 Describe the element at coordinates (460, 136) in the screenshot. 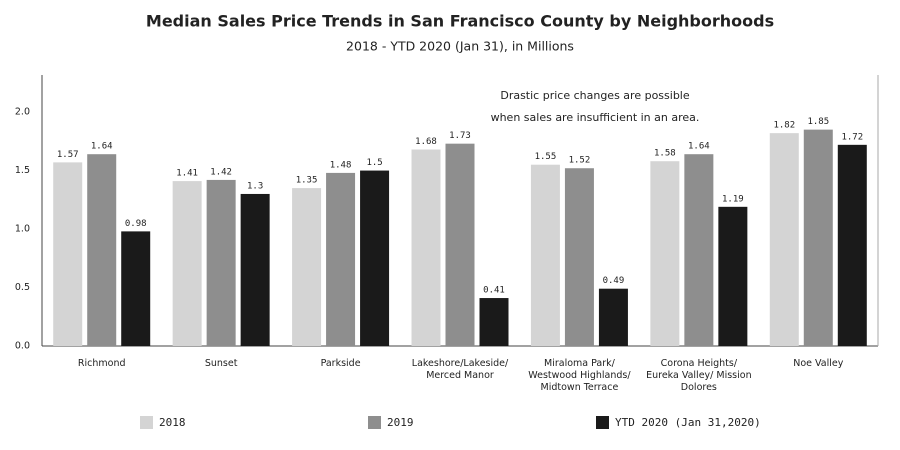

I see `data-label: 1.73` at that location.